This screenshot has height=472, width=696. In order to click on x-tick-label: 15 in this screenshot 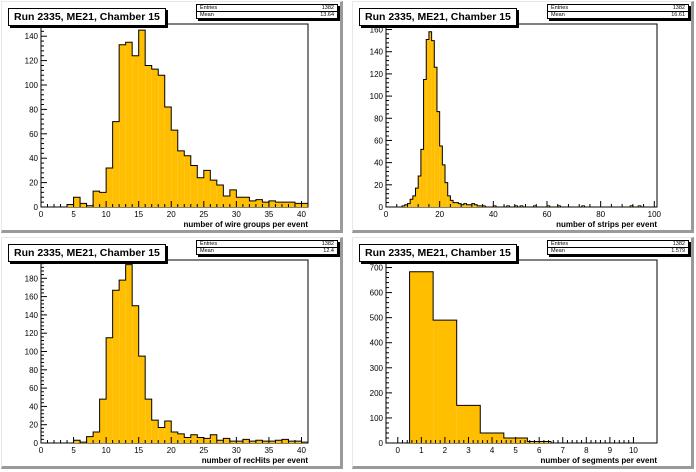, I will do `click(138, 450)`.